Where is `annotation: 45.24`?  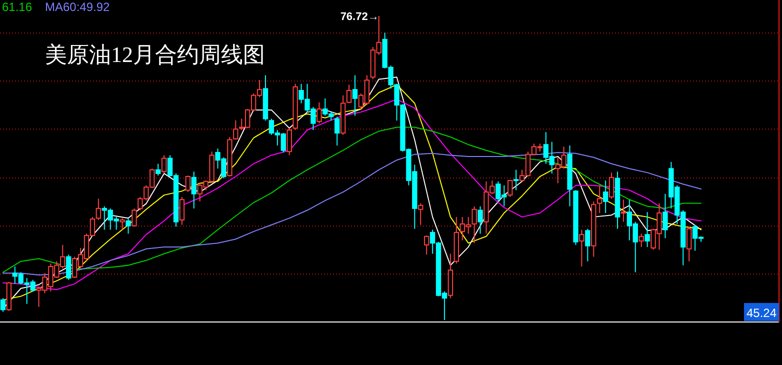
annotation: 45.24 is located at coordinates (761, 312).